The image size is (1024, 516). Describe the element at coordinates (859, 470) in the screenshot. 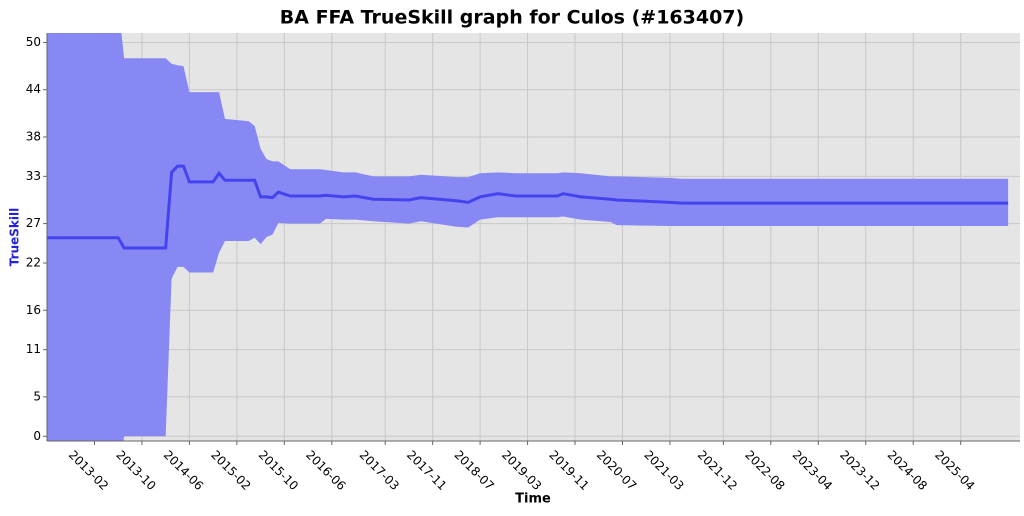

I see `x-tick-label: 2023-12` at that location.